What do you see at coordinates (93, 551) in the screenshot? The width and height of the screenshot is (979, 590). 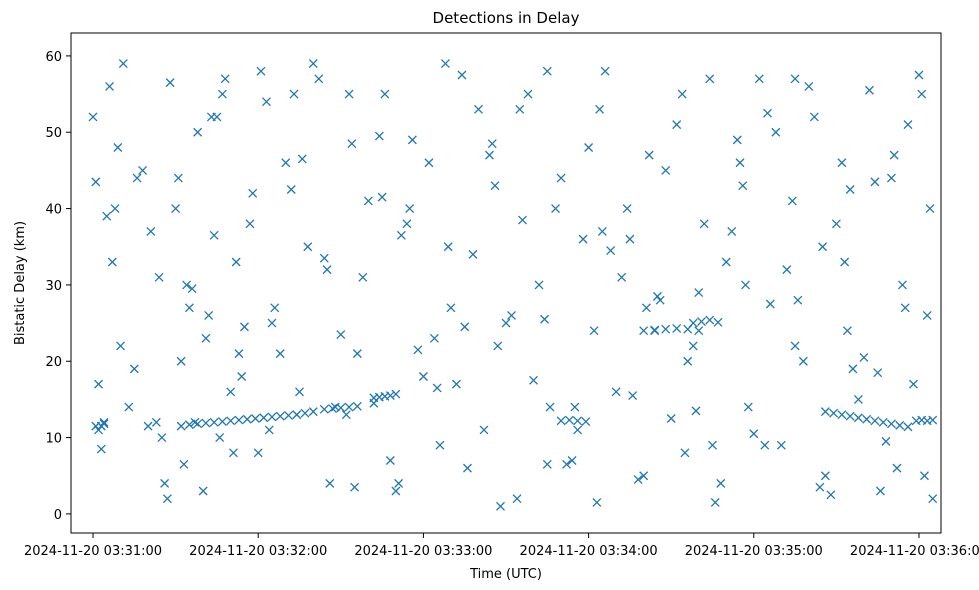 I see `x-tick-label: 2024-11-20 03:31:00` at bounding box center [93, 551].